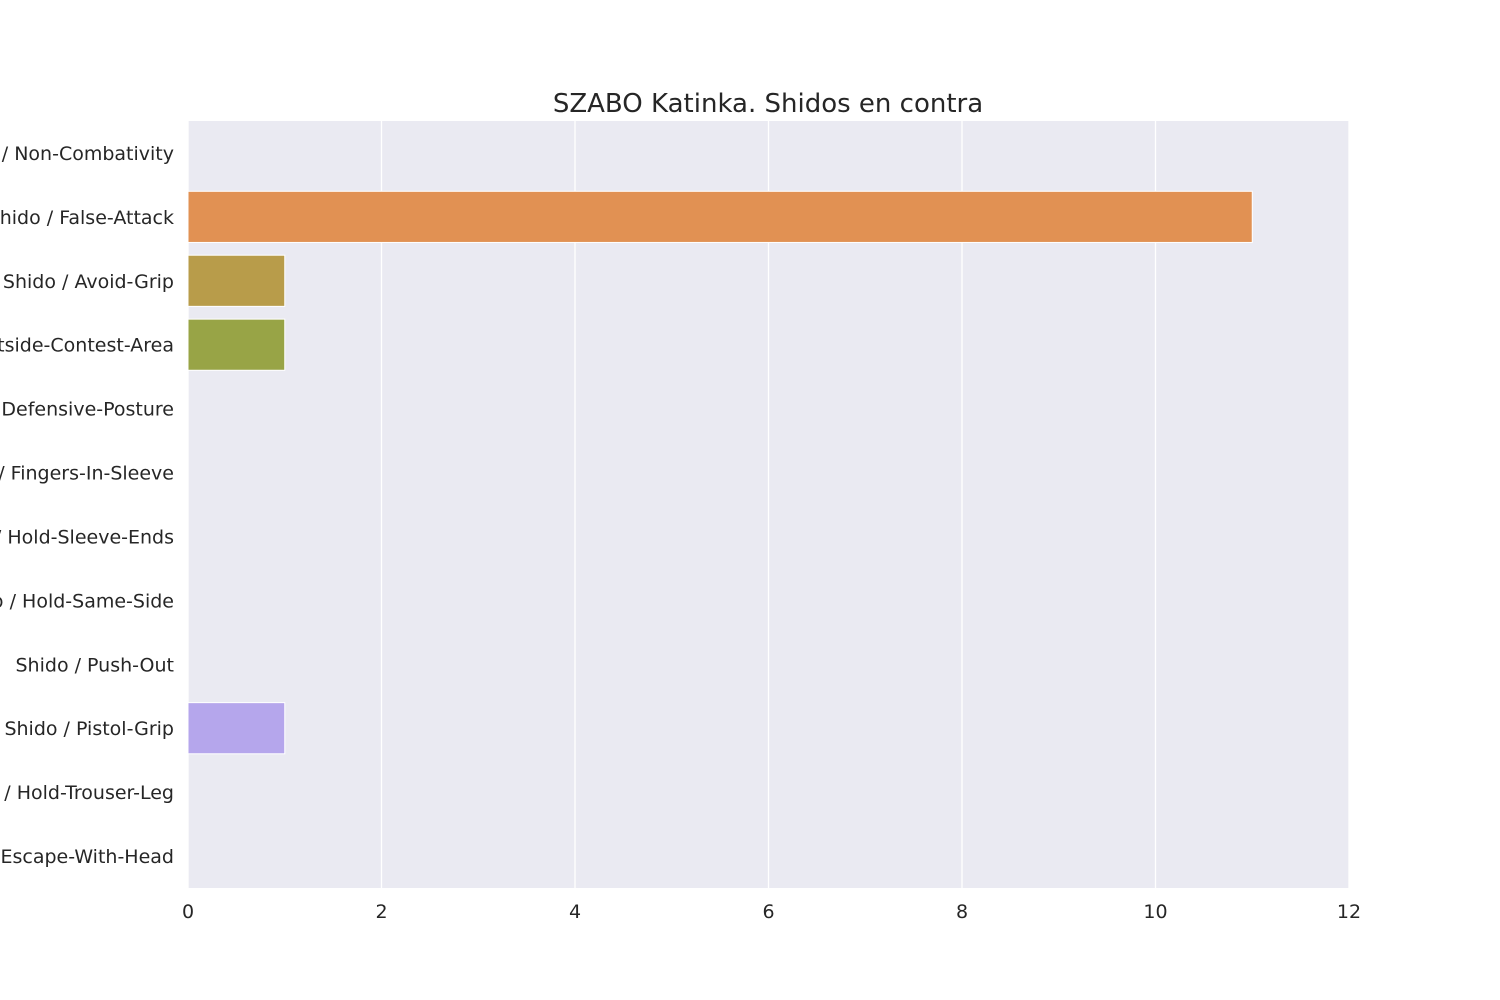 Image resolution: width=1500 pixels, height=1000 pixels. Describe the element at coordinates (1155, 912) in the screenshot. I see `x-tick-label: 10` at that location.